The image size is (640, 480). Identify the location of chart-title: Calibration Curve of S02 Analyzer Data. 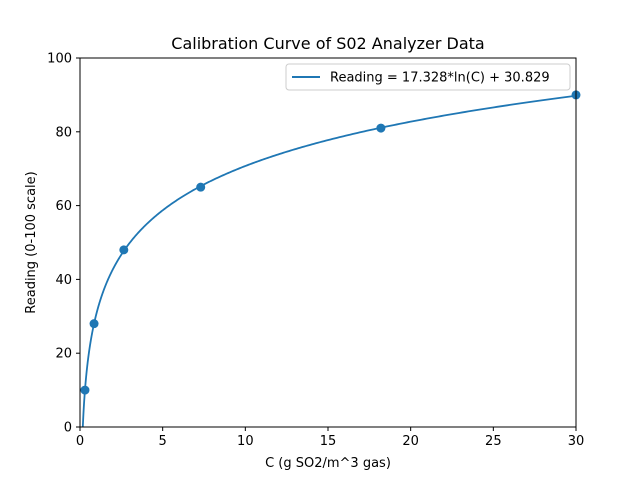
(327, 43).